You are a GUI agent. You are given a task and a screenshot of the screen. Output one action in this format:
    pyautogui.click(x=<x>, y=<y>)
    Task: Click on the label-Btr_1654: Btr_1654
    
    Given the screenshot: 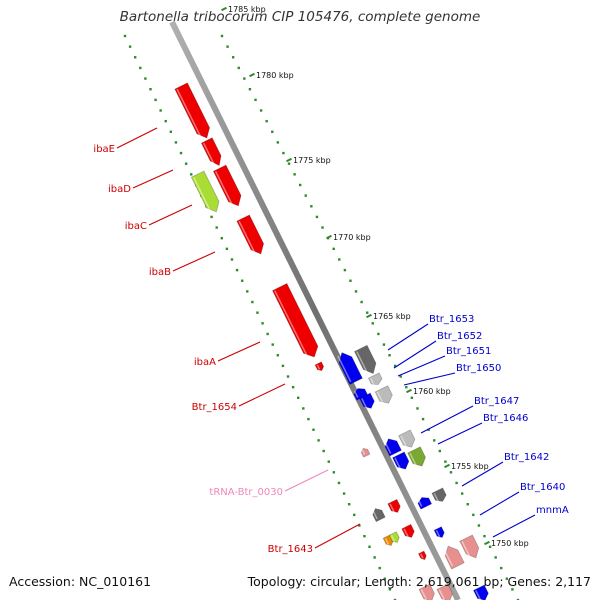 What is the action you would take?
    pyautogui.click(x=214, y=407)
    